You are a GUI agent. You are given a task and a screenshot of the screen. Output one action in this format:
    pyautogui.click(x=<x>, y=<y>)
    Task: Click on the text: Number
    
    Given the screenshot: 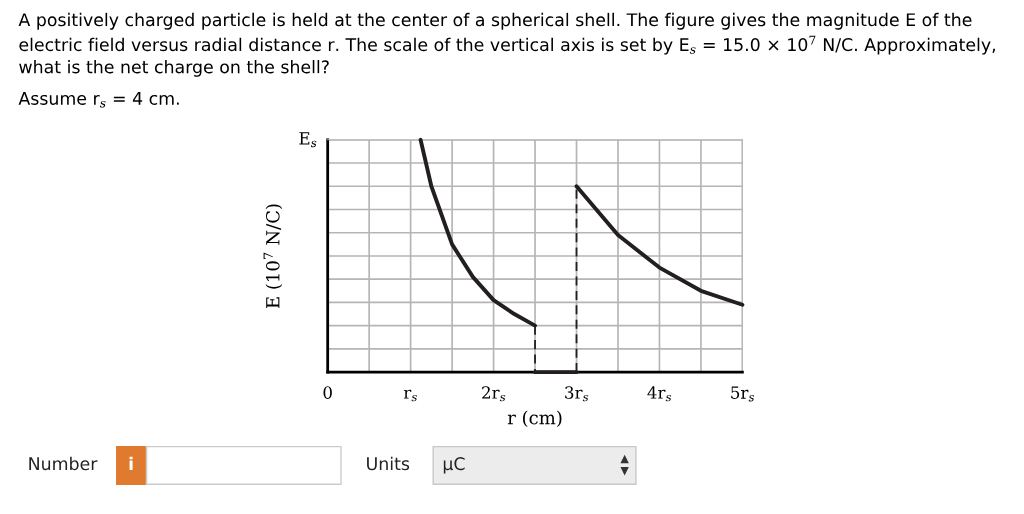 What is the action you would take?
    pyautogui.click(x=63, y=463)
    